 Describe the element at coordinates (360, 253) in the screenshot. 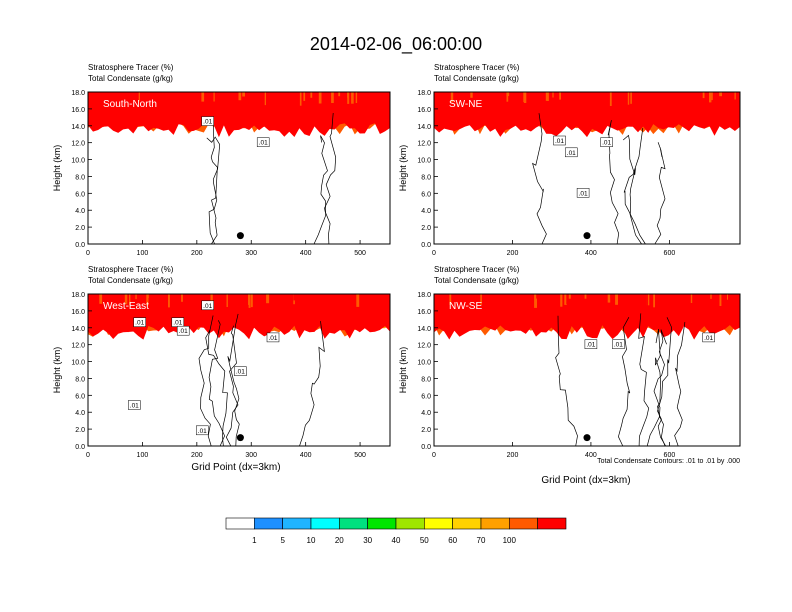

I see `x-tick-label: 500` at that location.